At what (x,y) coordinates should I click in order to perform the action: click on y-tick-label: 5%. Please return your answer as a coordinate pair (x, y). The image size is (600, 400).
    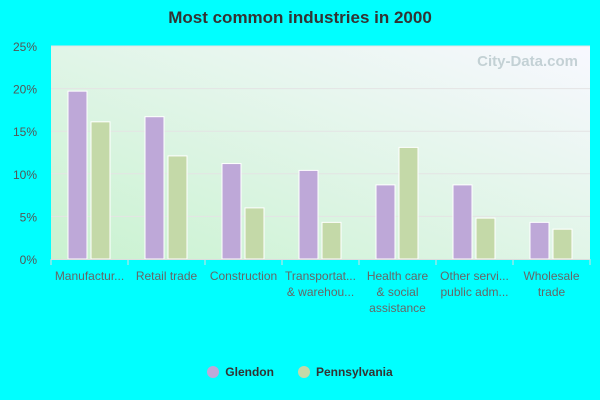
    Looking at the image, I should click on (29, 217).